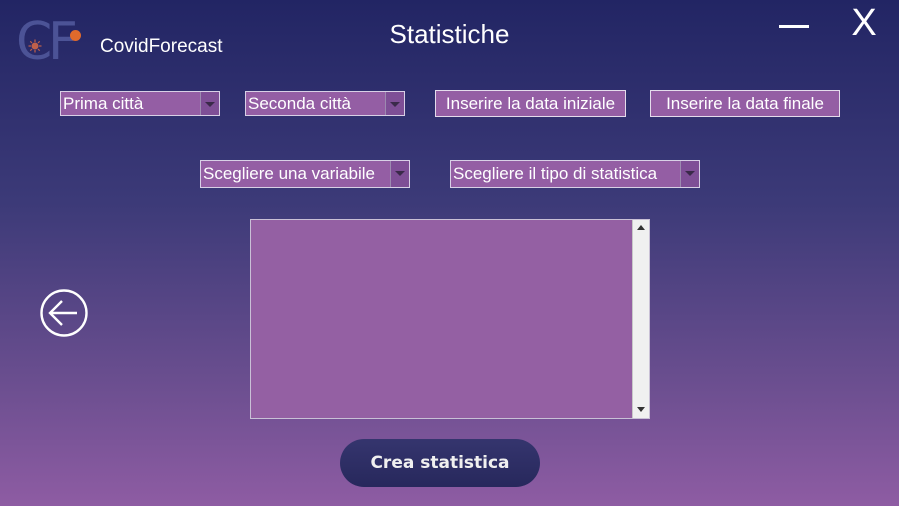 The image size is (899, 506). What do you see at coordinates (103, 103) in the screenshot?
I see `first-city-label: Prima città` at bounding box center [103, 103].